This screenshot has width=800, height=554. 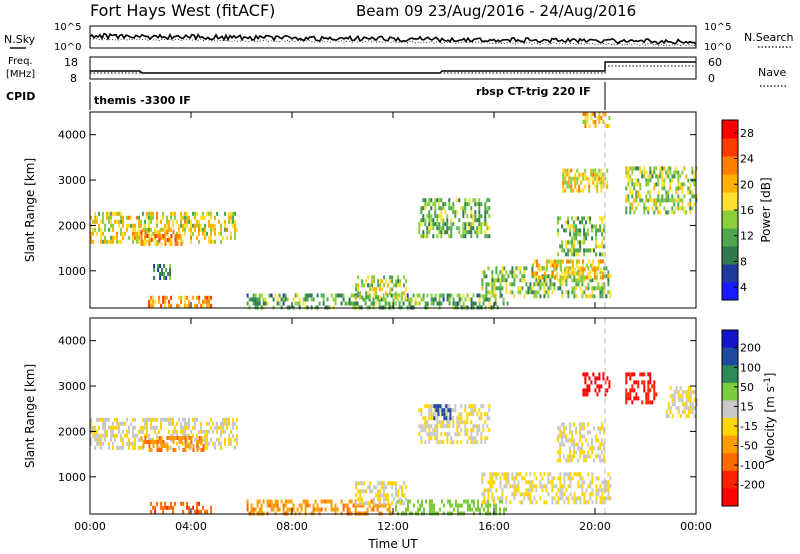 What do you see at coordinates (393, 526) in the screenshot?
I see `x-tick-label: 12:00` at bounding box center [393, 526].